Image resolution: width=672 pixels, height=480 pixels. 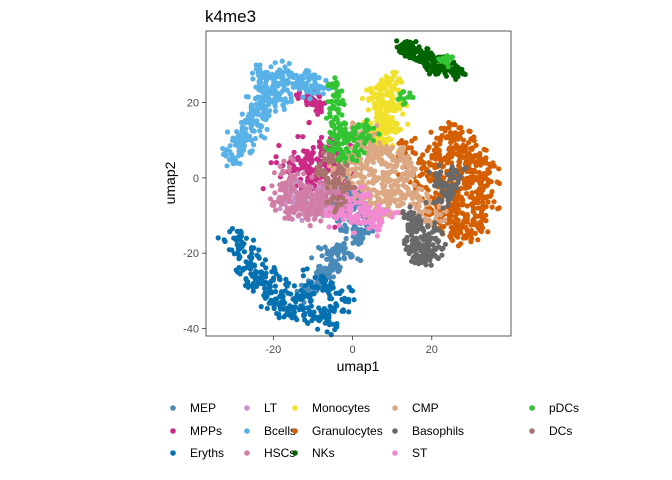 I want to click on y-axis-title: umap2, so click(x=170, y=182).